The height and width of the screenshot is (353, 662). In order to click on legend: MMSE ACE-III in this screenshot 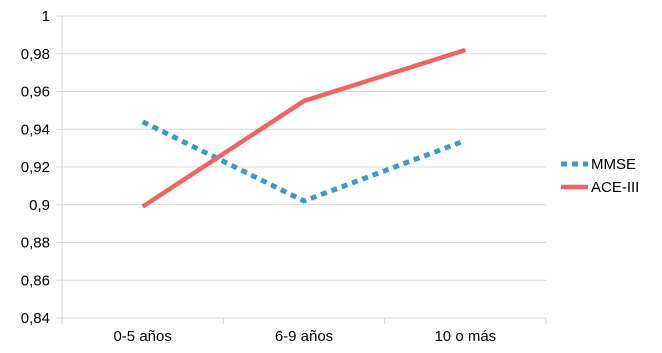, I will do `click(600, 176)`.